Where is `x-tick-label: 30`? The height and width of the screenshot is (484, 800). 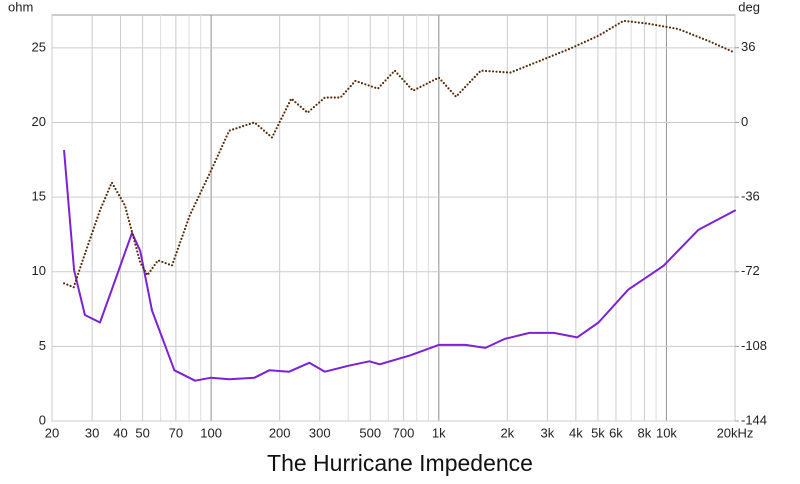
x-tick-label: 30 is located at coordinates (92, 432).